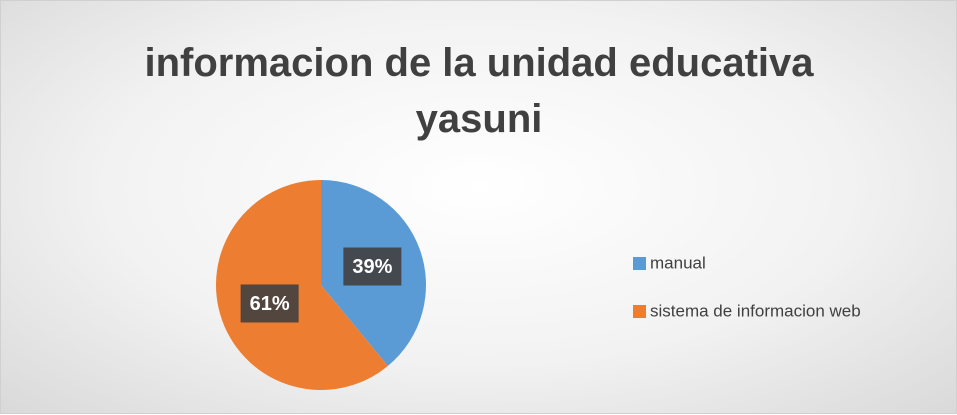 The width and height of the screenshot is (957, 415). I want to click on data-label: 39%, so click(372, 267).